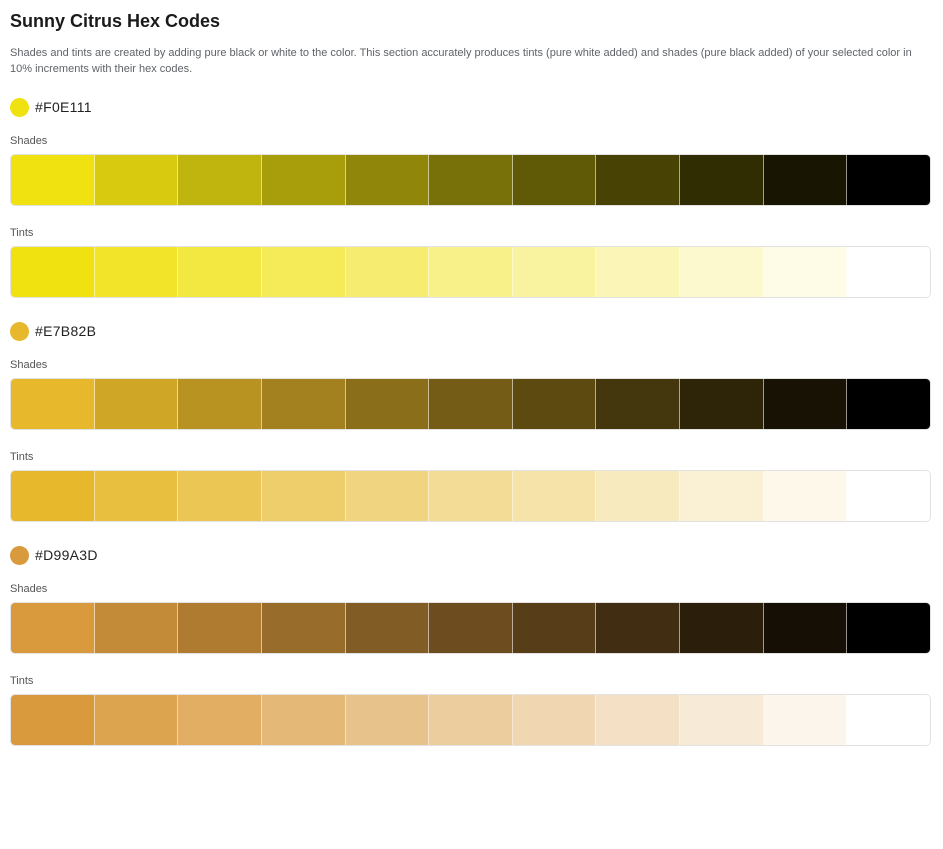  I want to click on color-header: #E7B82B, so click(470, 331).